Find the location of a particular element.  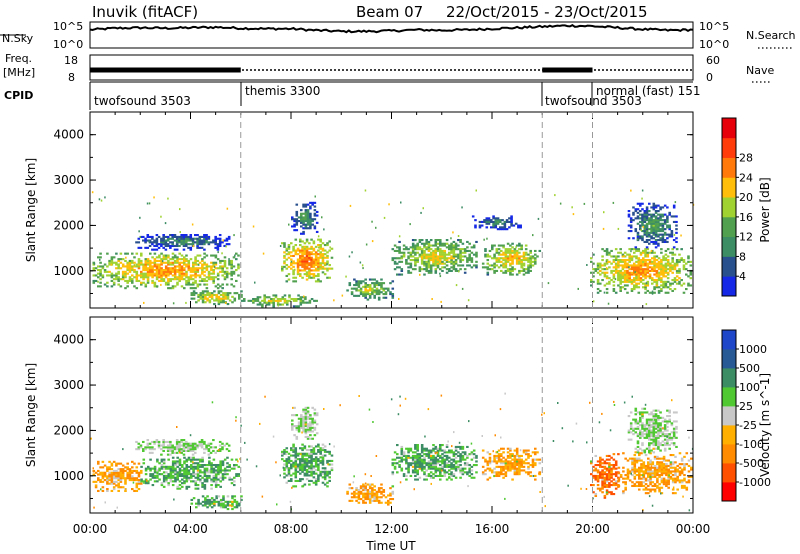

cpid-segment-1: twofsound 3503 is located at coordinates (142, 101).